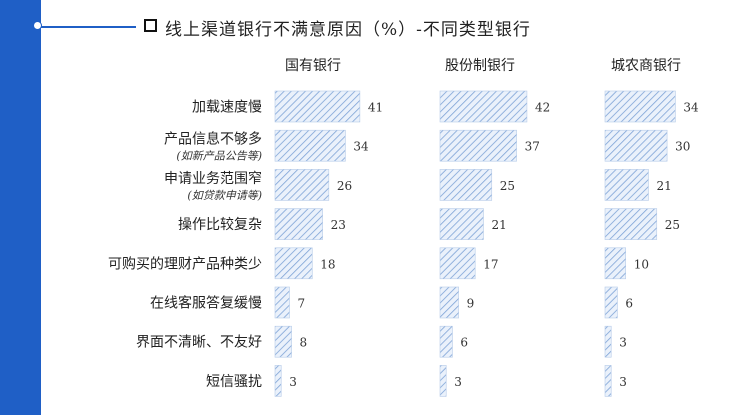 Image resolution: width=750 pixels, height=415 pixels. What do you see at coordinates (542, 108) in the screenshot?
I see `data-label: 42` at bounding box center [542, 108].